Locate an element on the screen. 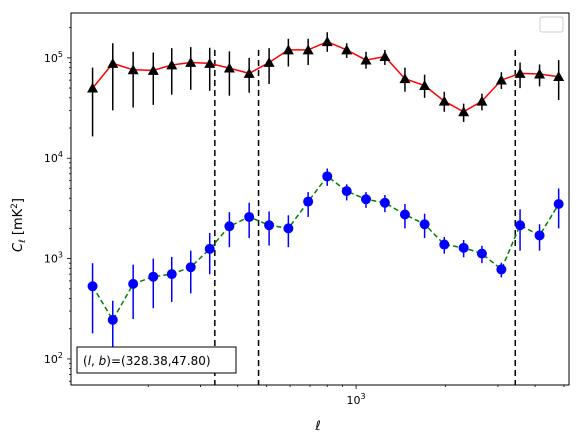 Image resolution: width=580 pixels, height=441 pixels. coordinate-annotation: (l, b)=(328.38,47.80) is located at coordinates (156, 360).